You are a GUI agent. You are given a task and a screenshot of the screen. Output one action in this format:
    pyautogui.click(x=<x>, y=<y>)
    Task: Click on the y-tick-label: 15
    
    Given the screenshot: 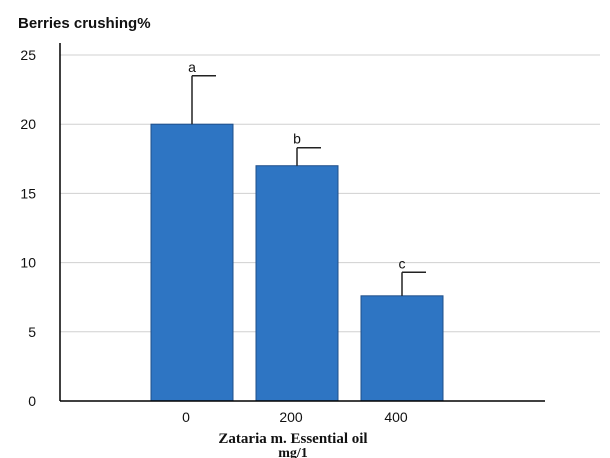 What is the action you would take?
    pyautogui.click(x=28, y=193)
    